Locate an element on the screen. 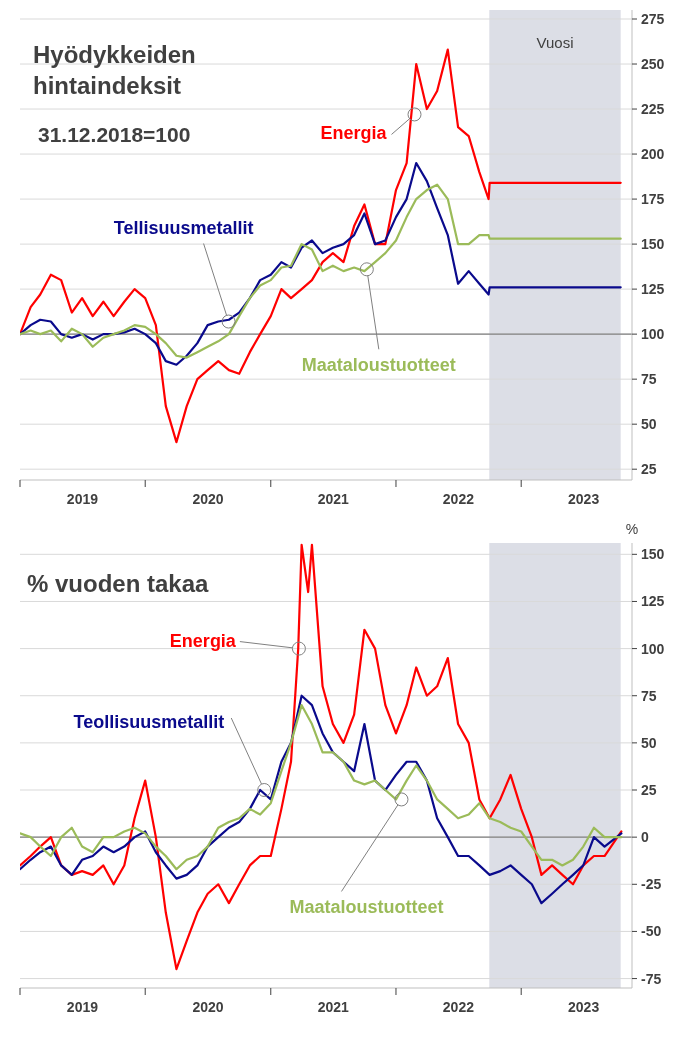 The image size is (686, 1064). y-tick-label: -50 is located at coordinates (651, 931).